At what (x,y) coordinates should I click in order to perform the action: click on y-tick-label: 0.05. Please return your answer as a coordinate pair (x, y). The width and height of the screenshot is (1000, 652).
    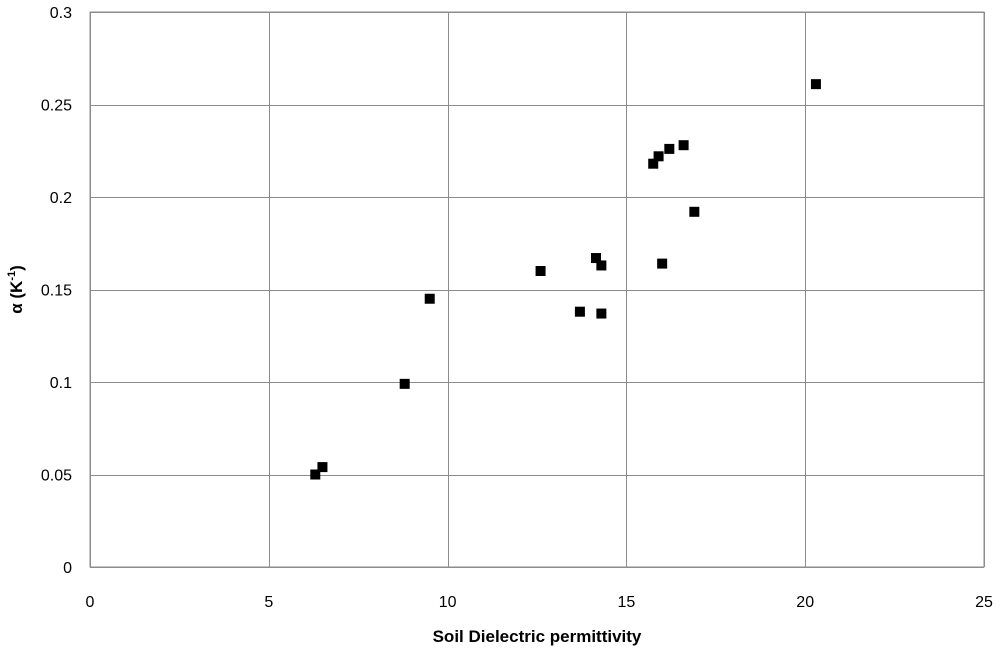
    Looking at the image, I should click on (56, 476).